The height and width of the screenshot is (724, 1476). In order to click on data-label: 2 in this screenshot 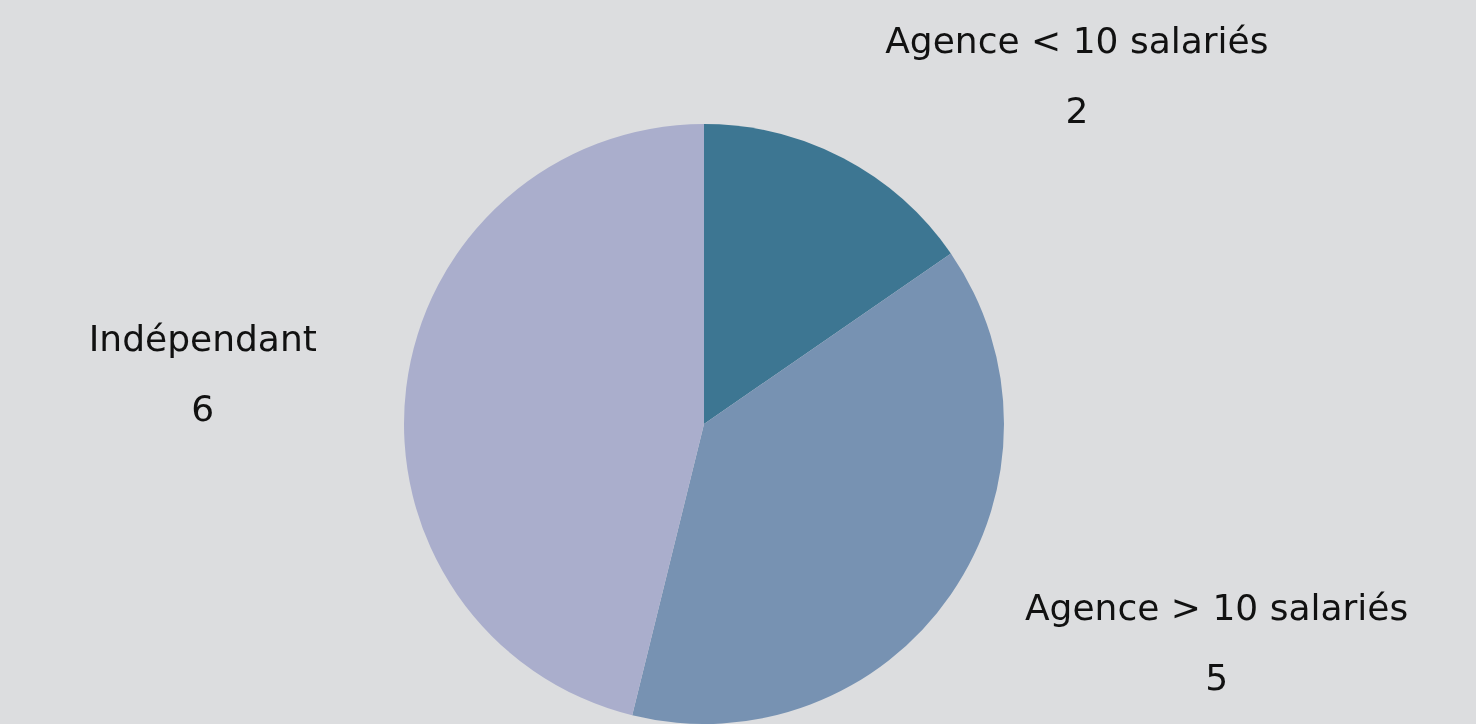, I will do `click(1077, 111)`.